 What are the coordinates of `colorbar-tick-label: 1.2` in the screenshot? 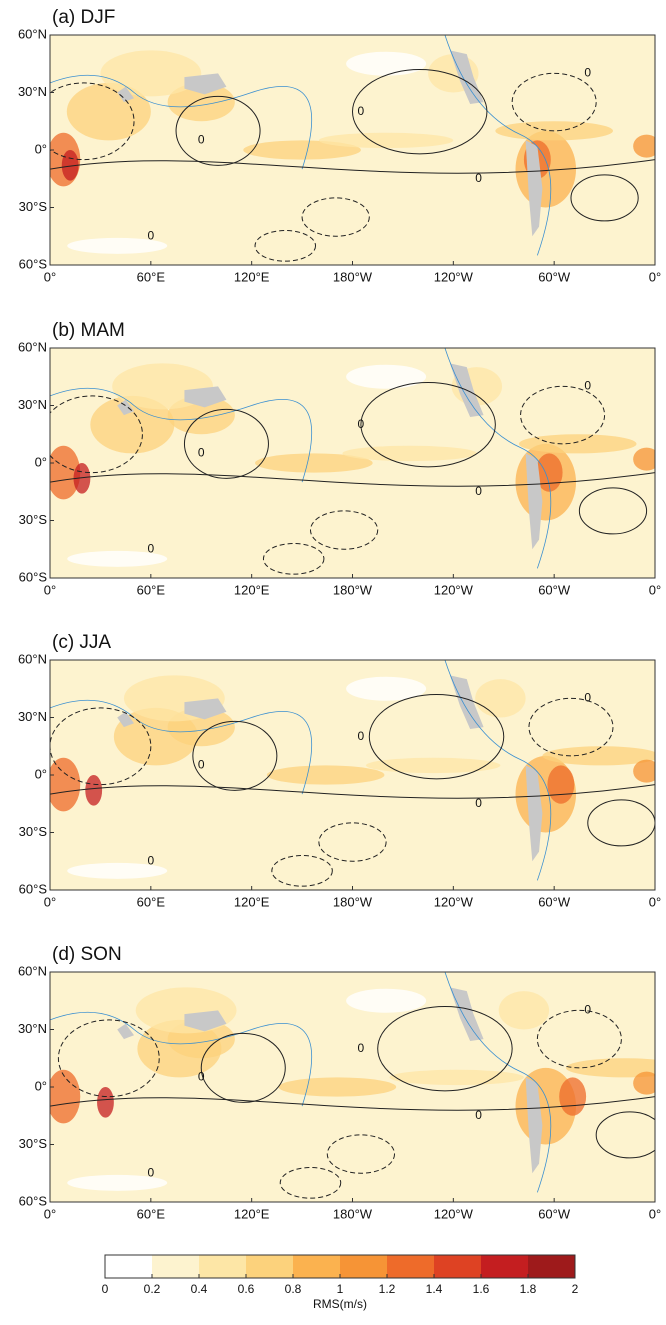 It's located at (387, 1289).